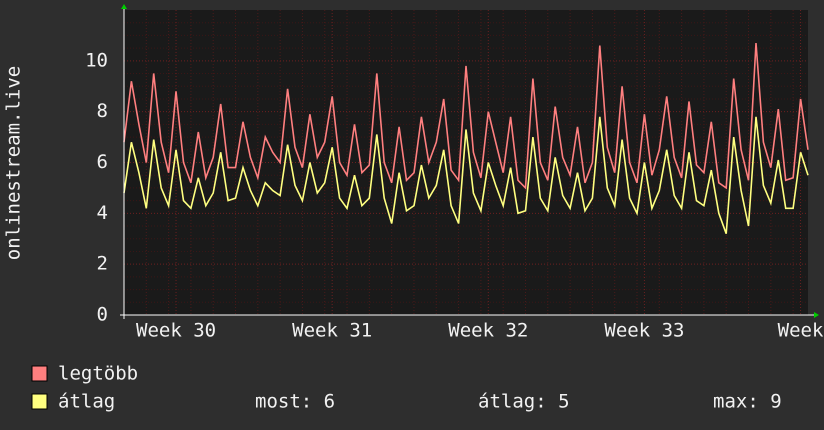 Image resolution: width=824 pixels, height=430 pixels. Describe the element at coordinates (96, 60) in the screenshot. I see `y-tick-label: 10` at that location.